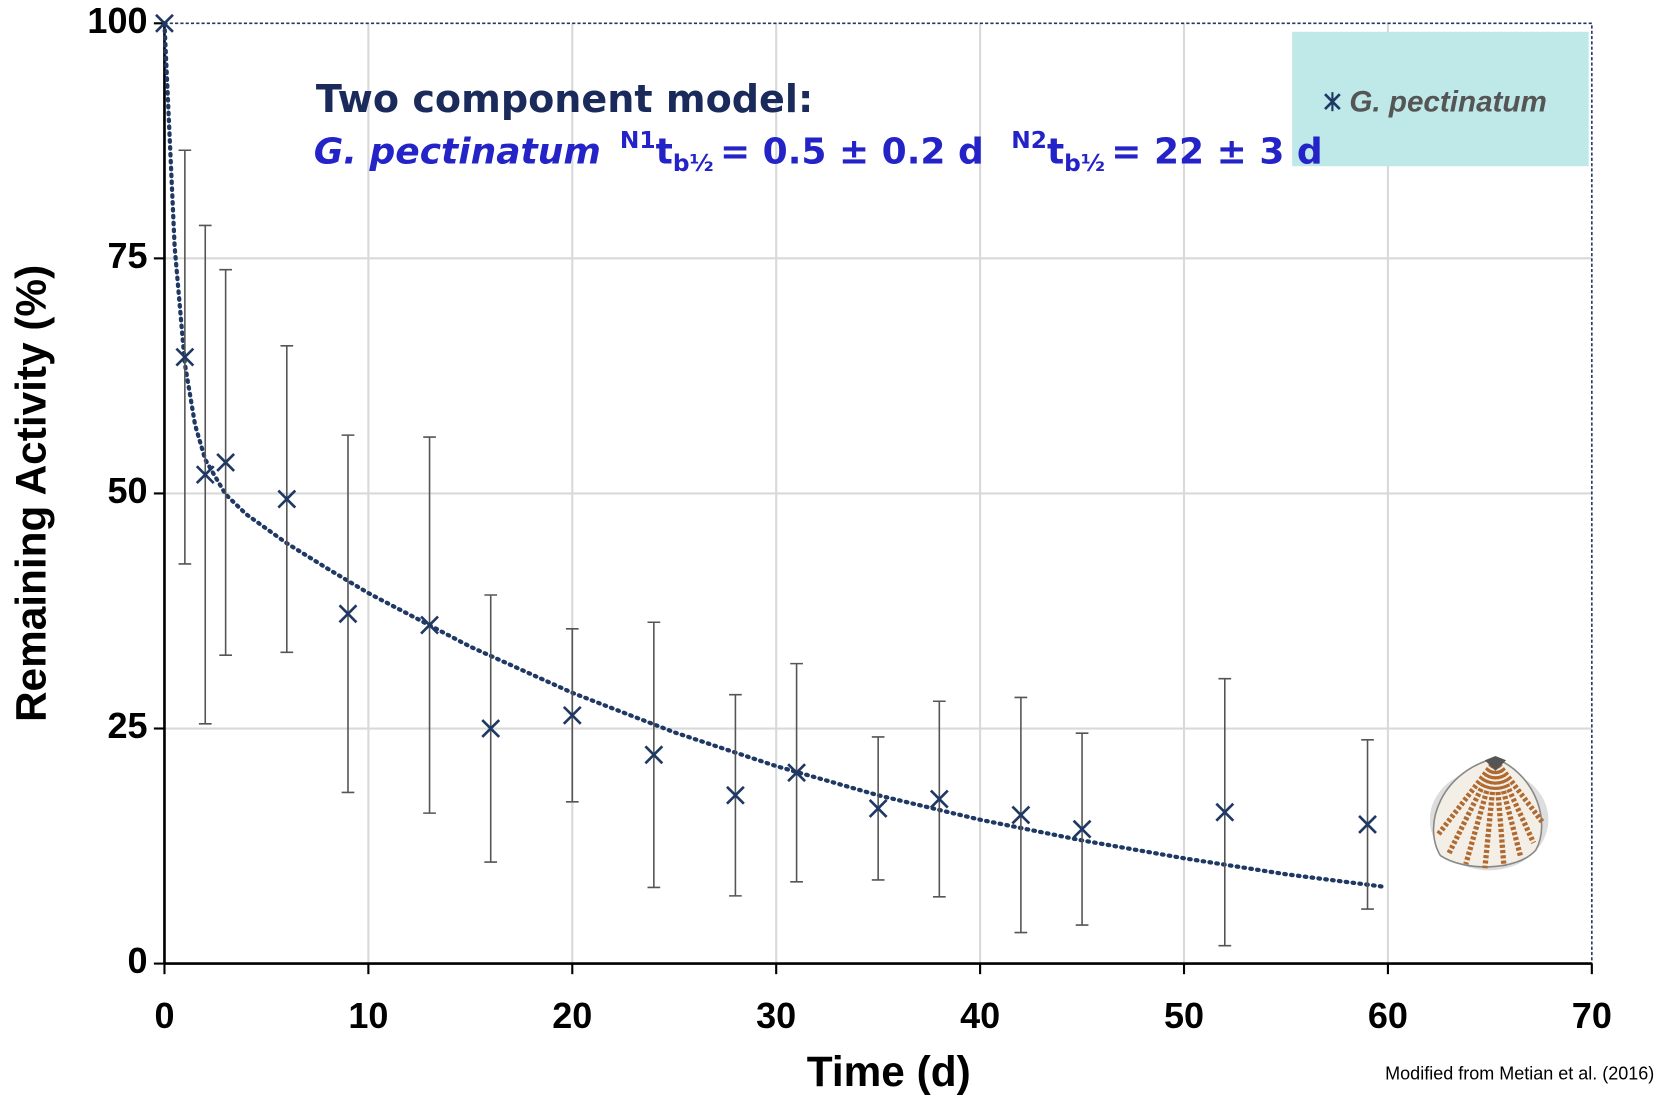 The width and height of the screenshot is (1661, 1097). Describe the element at coordinates (137, 960) in the screenshot. I see `y-tick-label: 0` at that location.